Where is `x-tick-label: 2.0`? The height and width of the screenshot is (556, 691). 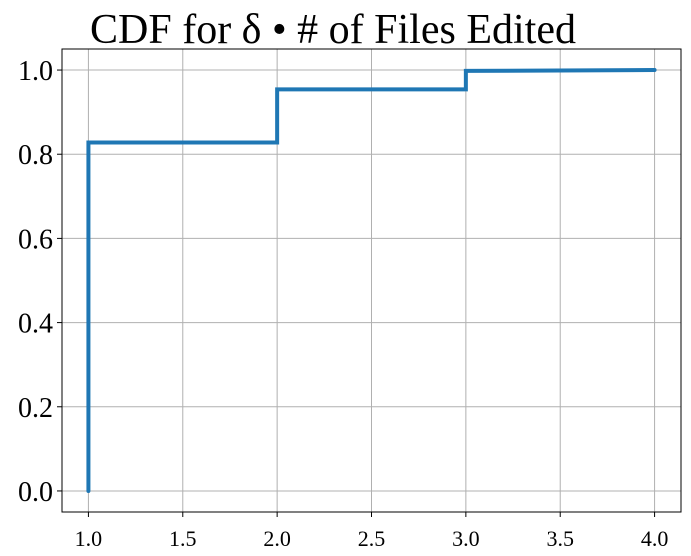
x-tick-label: 2.0 is located at coordinates (277, 538).